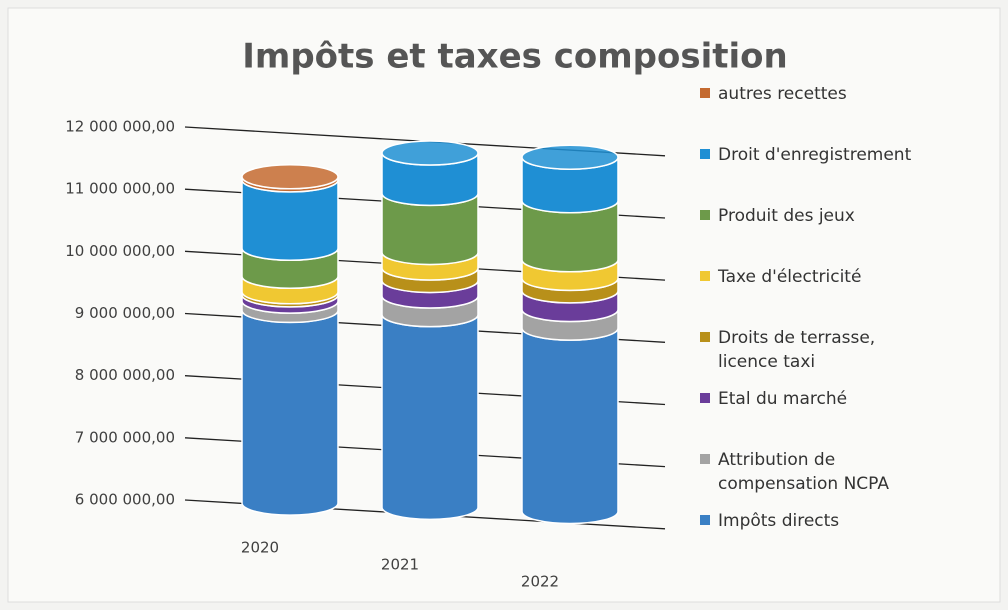  I want to click on legend-item: Attribution de compensation NCPA, so click(820, 478).